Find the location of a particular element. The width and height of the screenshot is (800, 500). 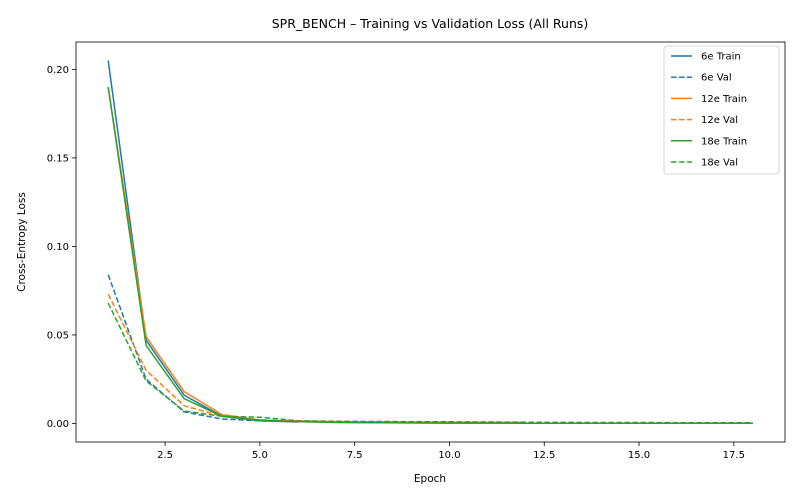

y-axis: 0.00 0.05 0.10 0.15 0.20 is located at coordinates (61, 247).